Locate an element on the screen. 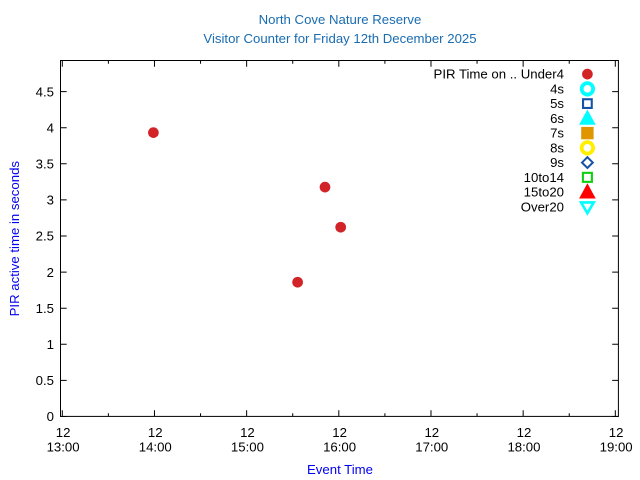  svg-text: Event Time is located at coordinates (340, 469).